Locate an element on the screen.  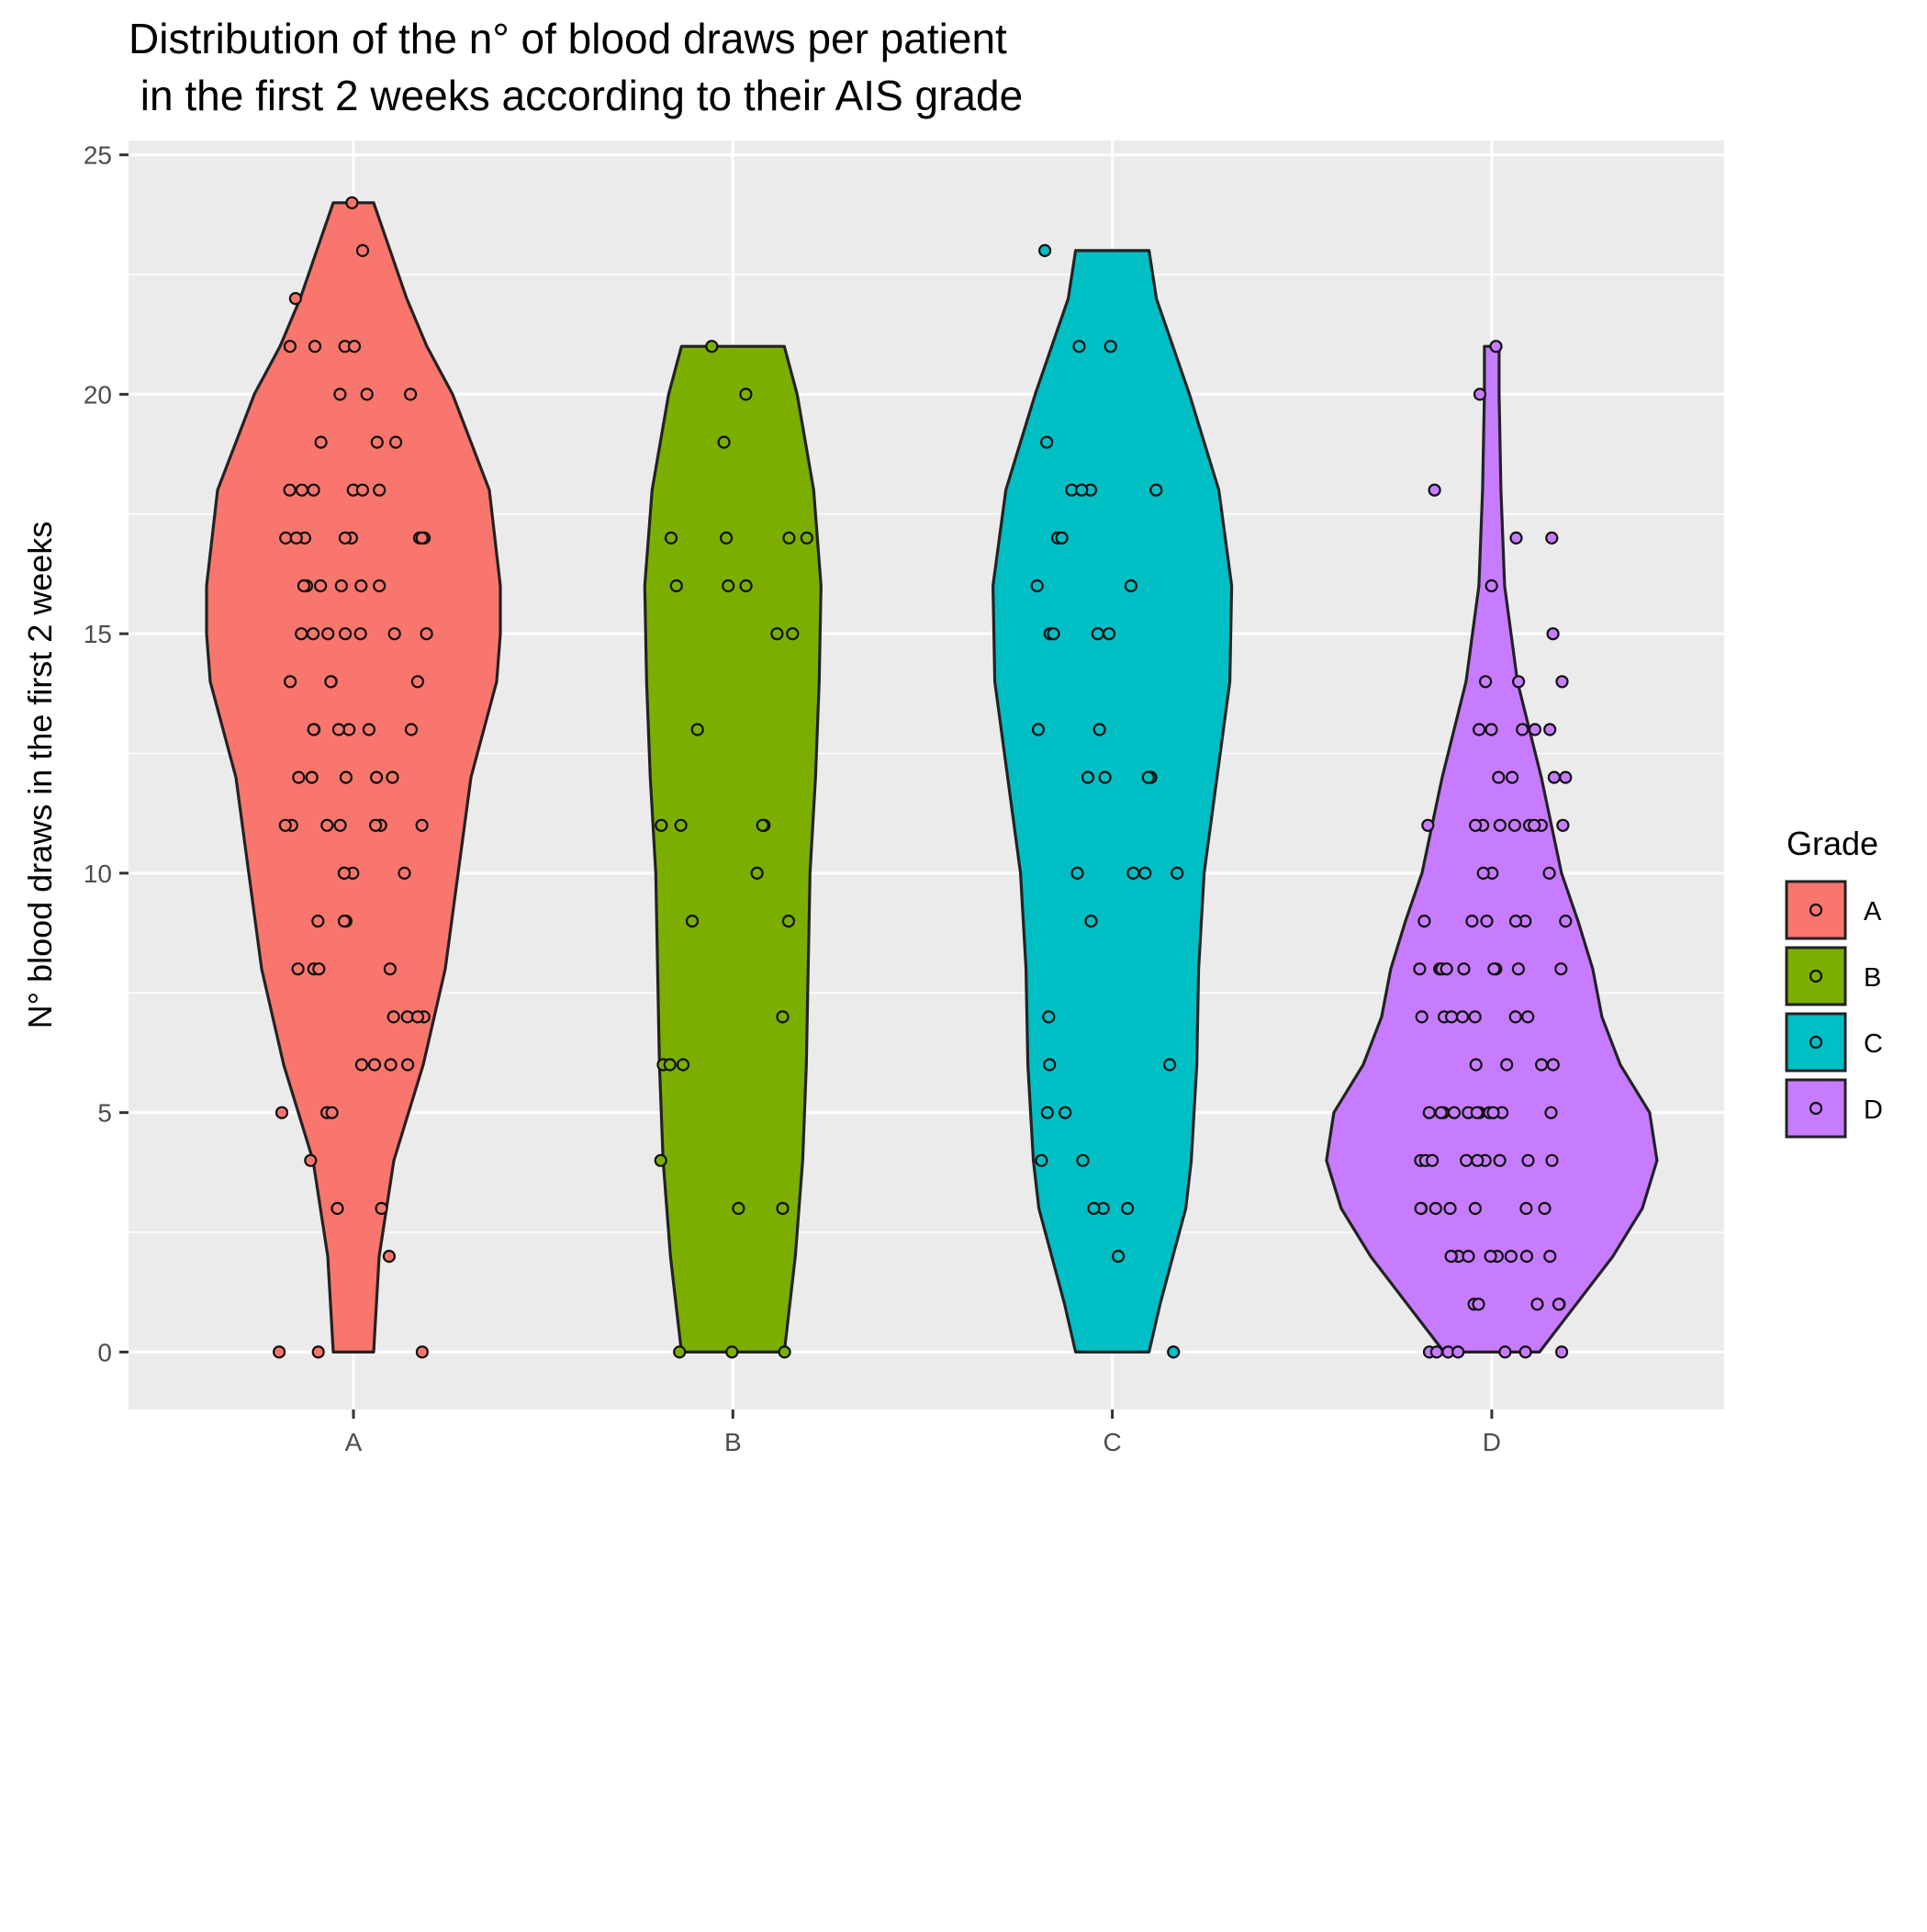
legend: Grade A B C D is located at coordinates (1834, 982).